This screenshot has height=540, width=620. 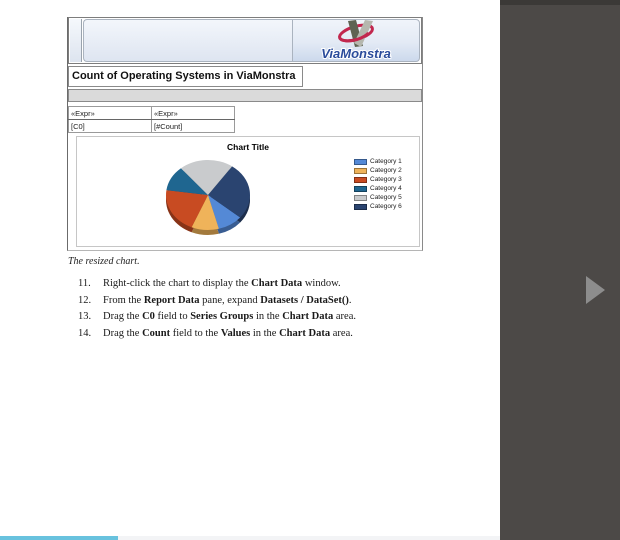 I want to click on table-row: [C0] [#Count], so click(x=151, y=126).